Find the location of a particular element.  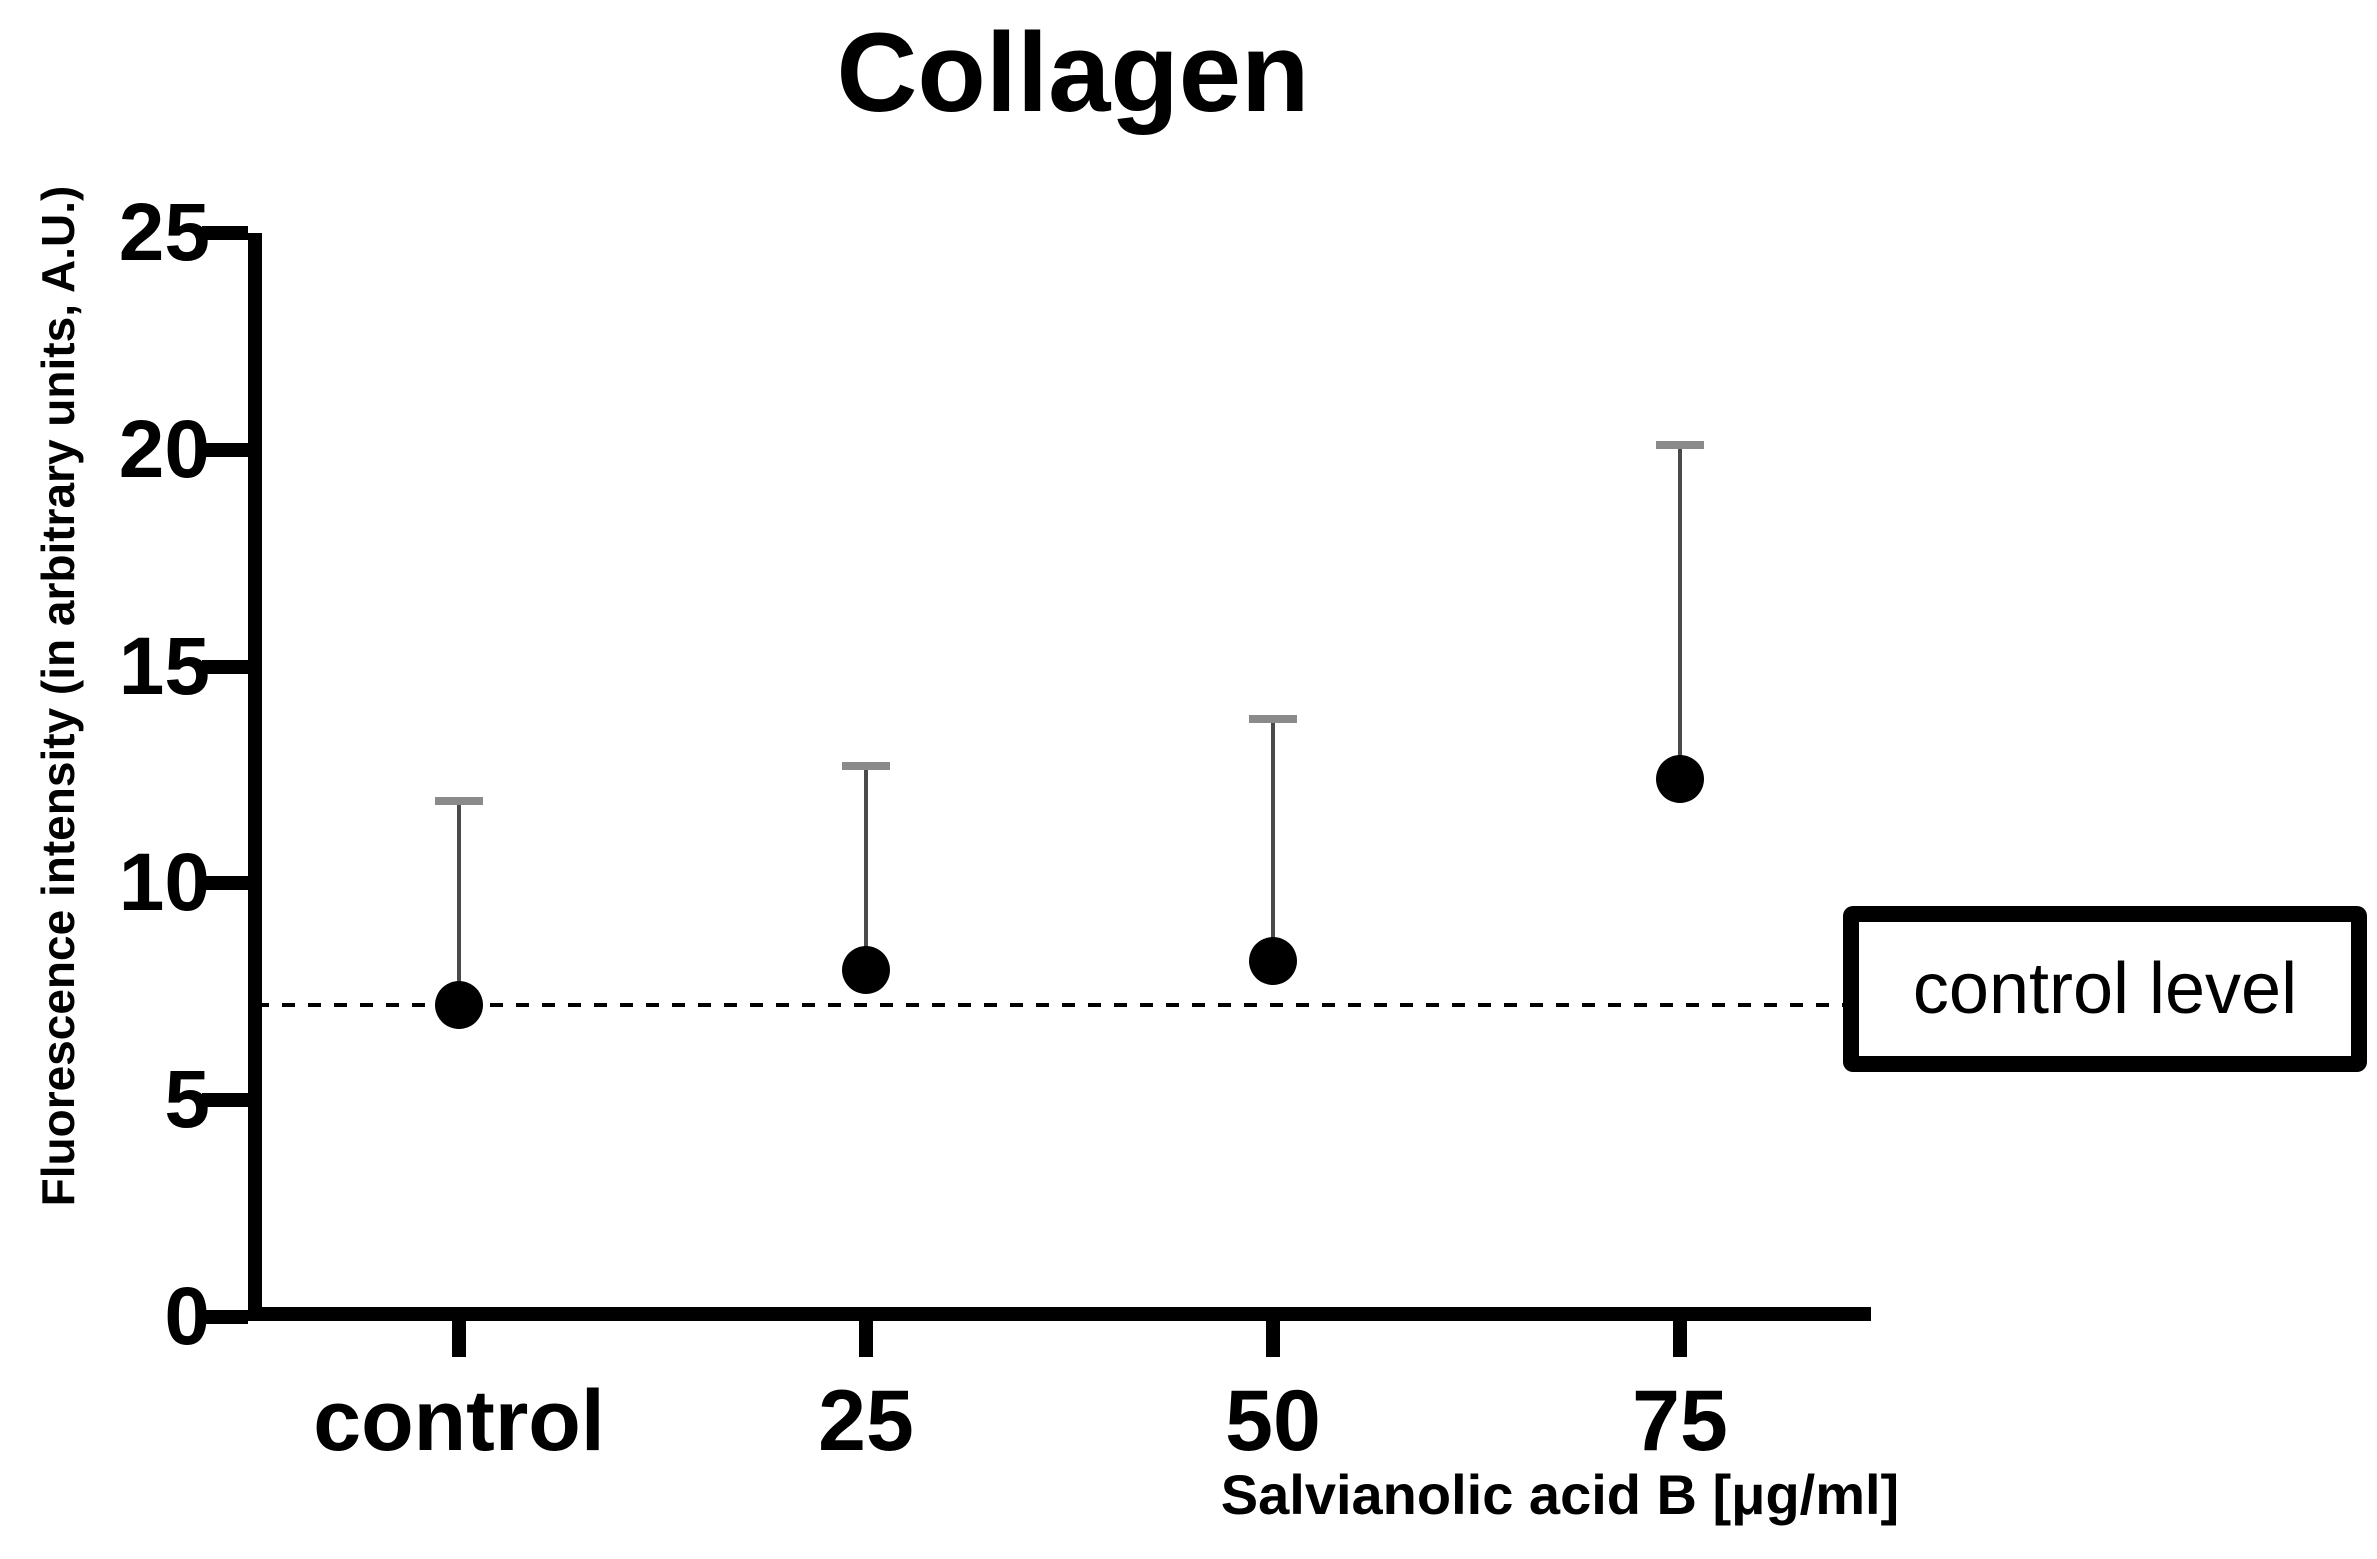

y-axis-line is located at coordinates (255, 777).